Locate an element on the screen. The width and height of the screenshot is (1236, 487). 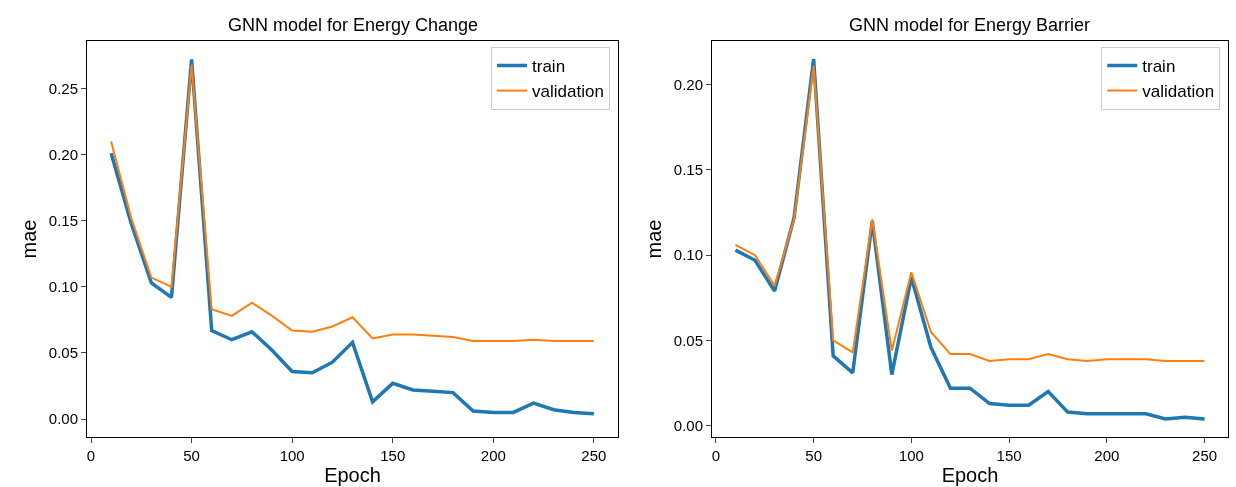
y-tick-label: 0.25 is located at coordinates (63, 88).